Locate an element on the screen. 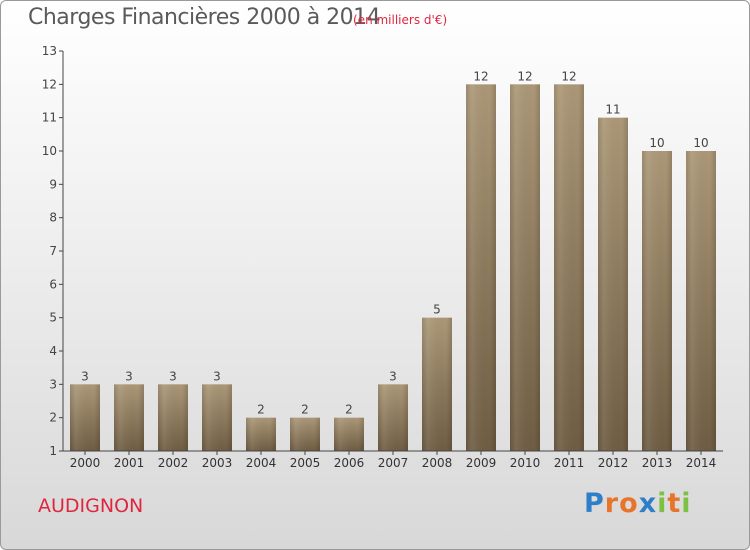 This screenshot has height=550, width=750. y-tick-label: 12 is located at coordinates (49, 84).